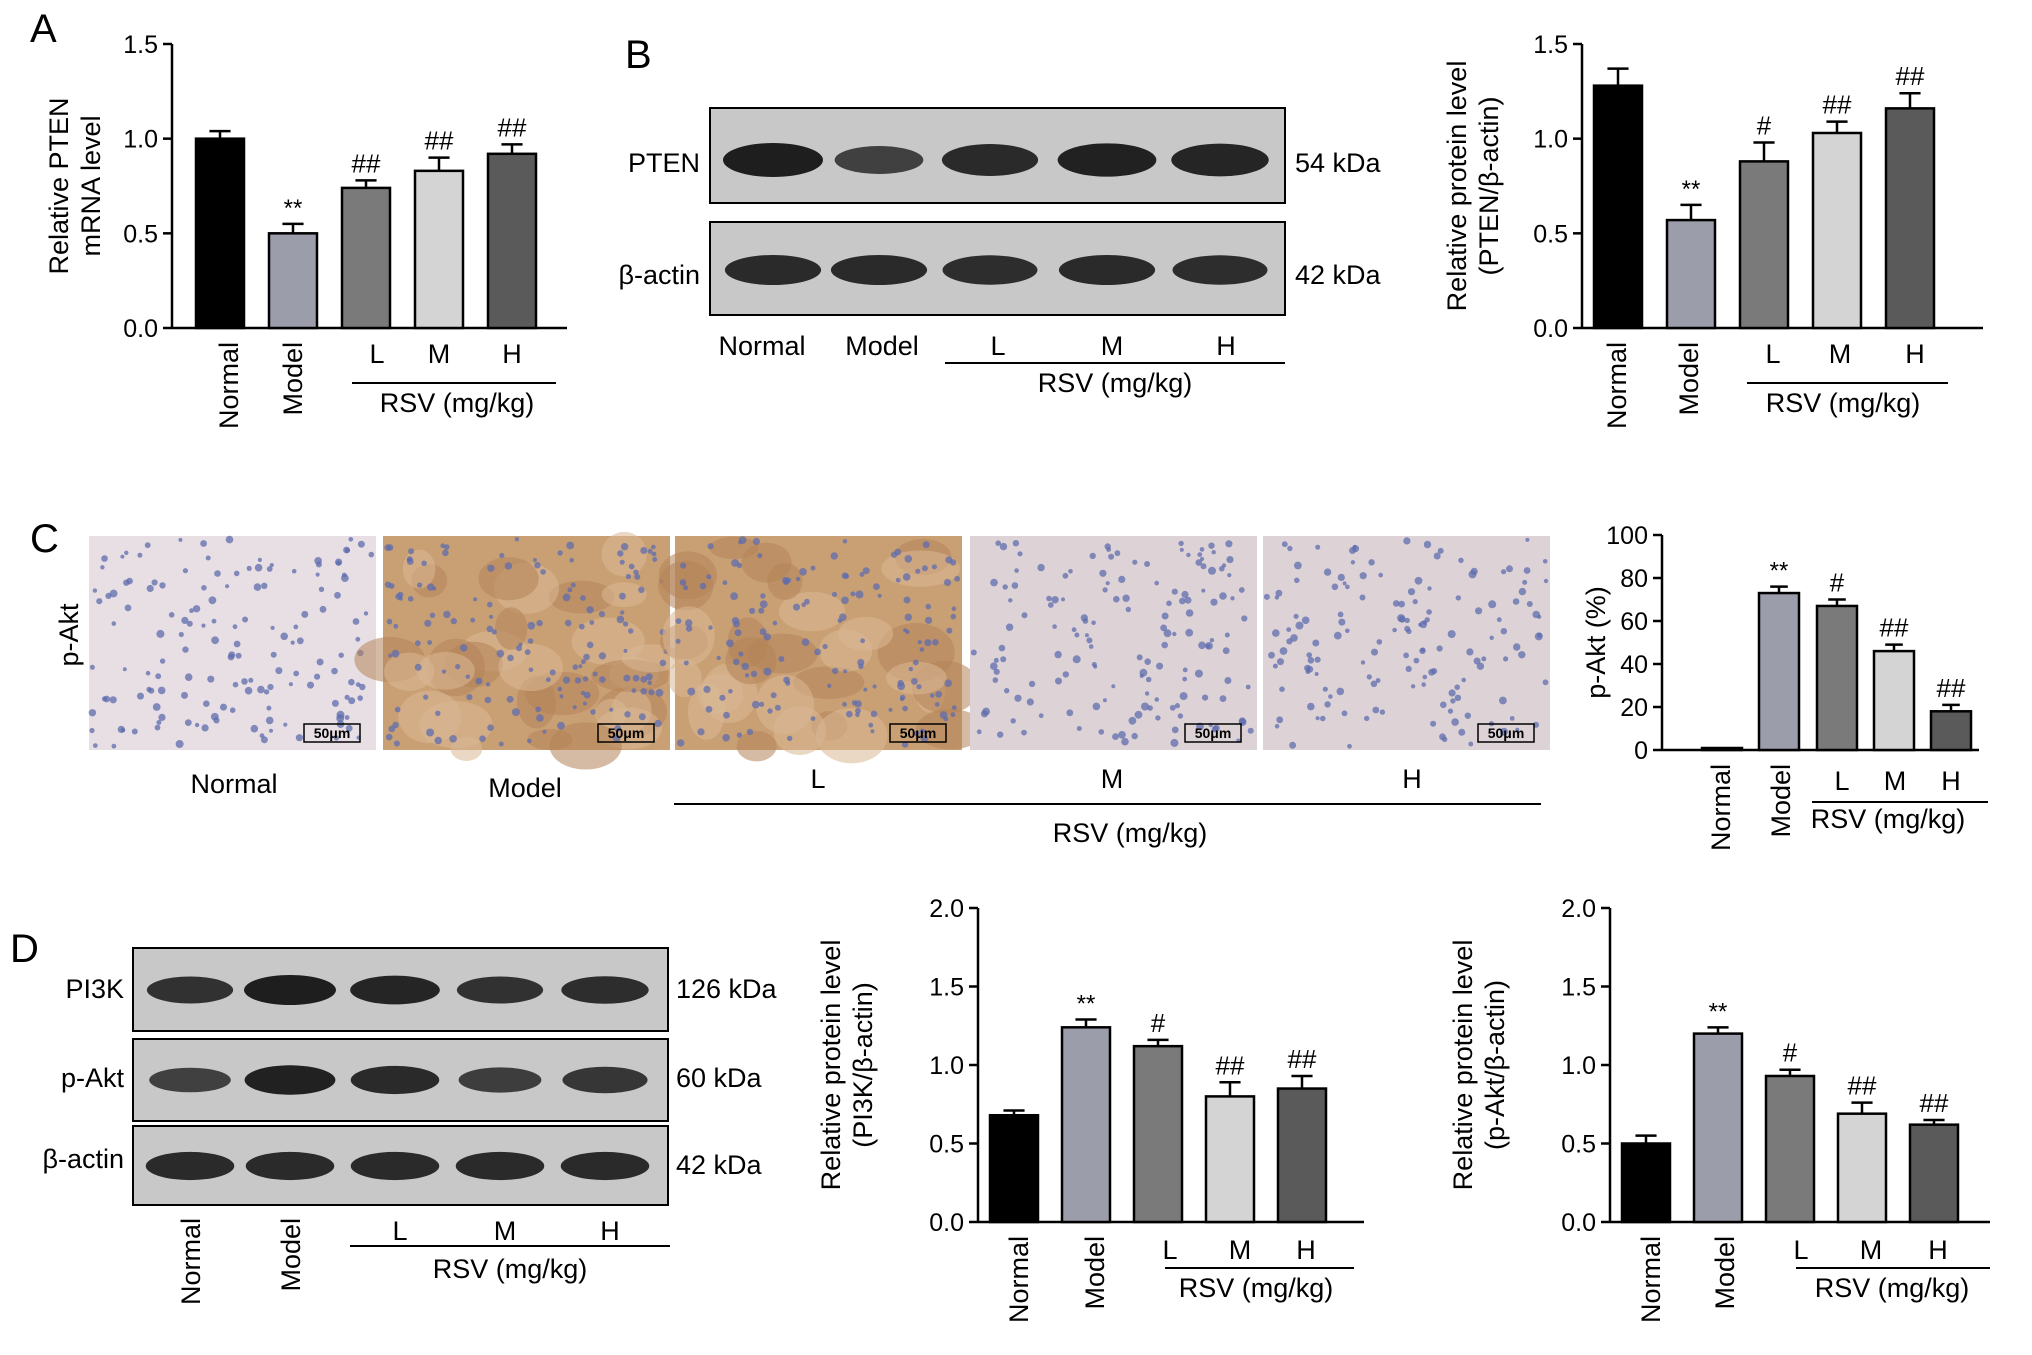  I want to click on scale-bar-box, so click(1213, 733).